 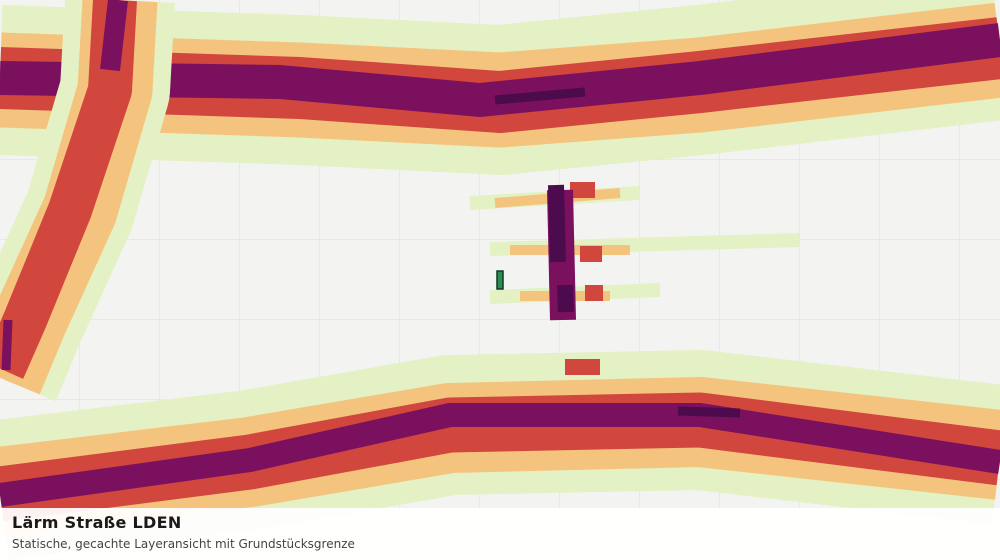 What do you see at coordinates (87, 201) in the screenshot?
I see `noise-band-left` at bounding box center [87, 201].